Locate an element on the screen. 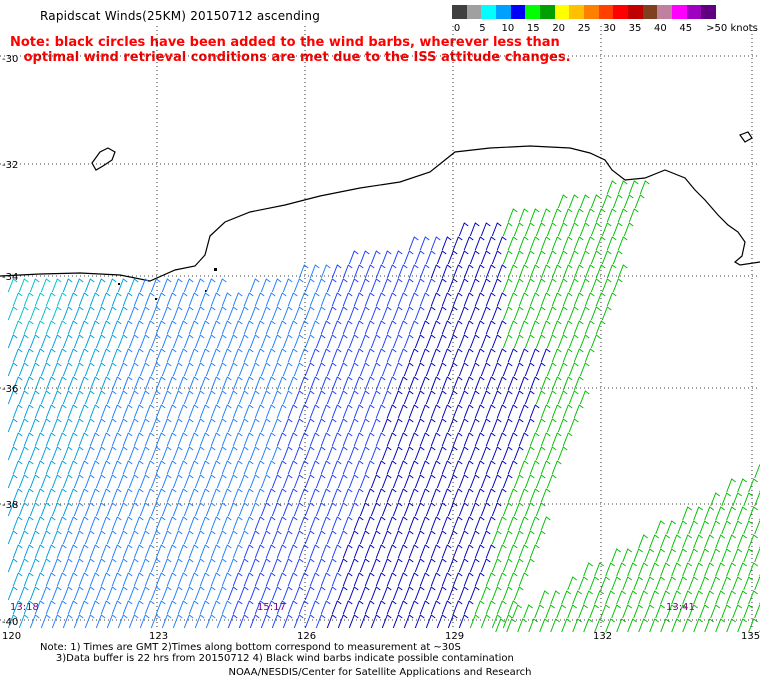 The height and width of the screenshot is (688, 760). lon-label: 126 is located at coordinates (306, 636).